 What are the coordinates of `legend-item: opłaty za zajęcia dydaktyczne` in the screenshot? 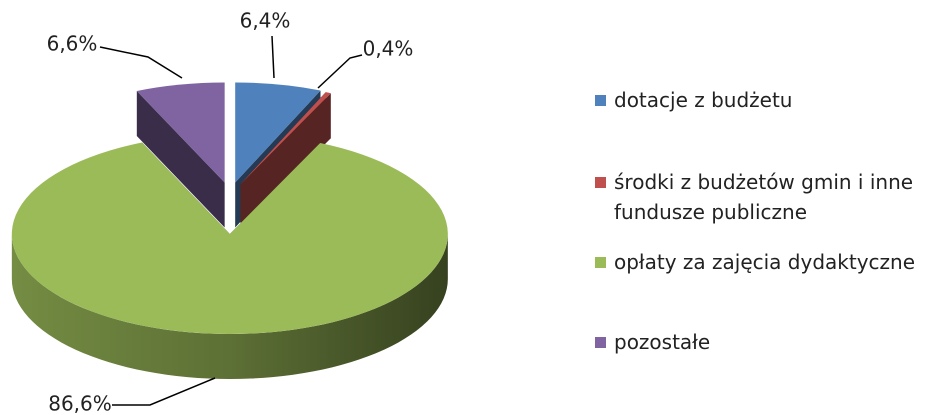 It's located at (765, 262).